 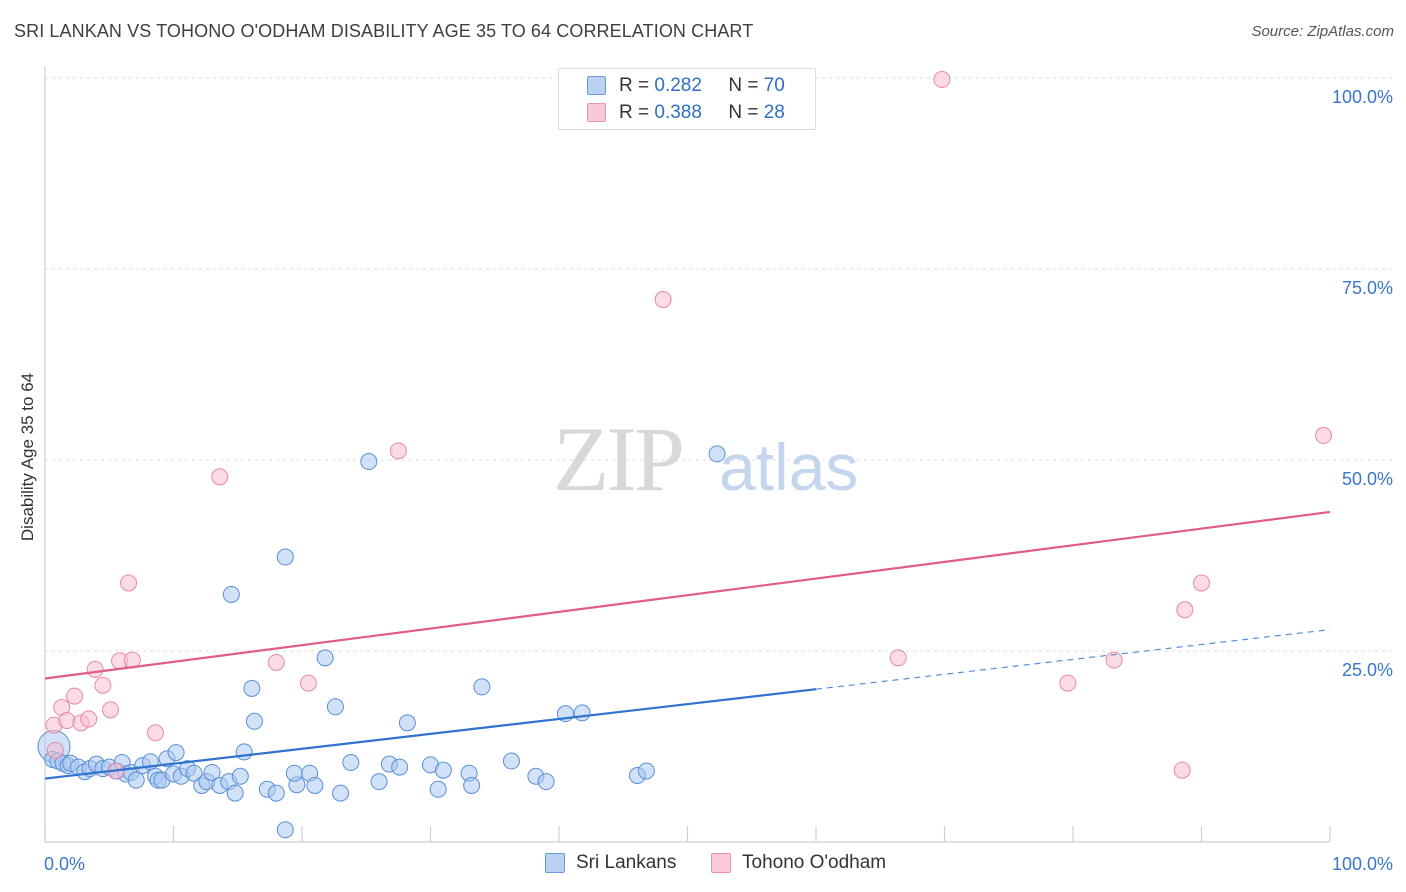 I want to click on stats-legend: R = 0.282 N = 70 R = 0.388 N = 28, so click(x=687, y=99).